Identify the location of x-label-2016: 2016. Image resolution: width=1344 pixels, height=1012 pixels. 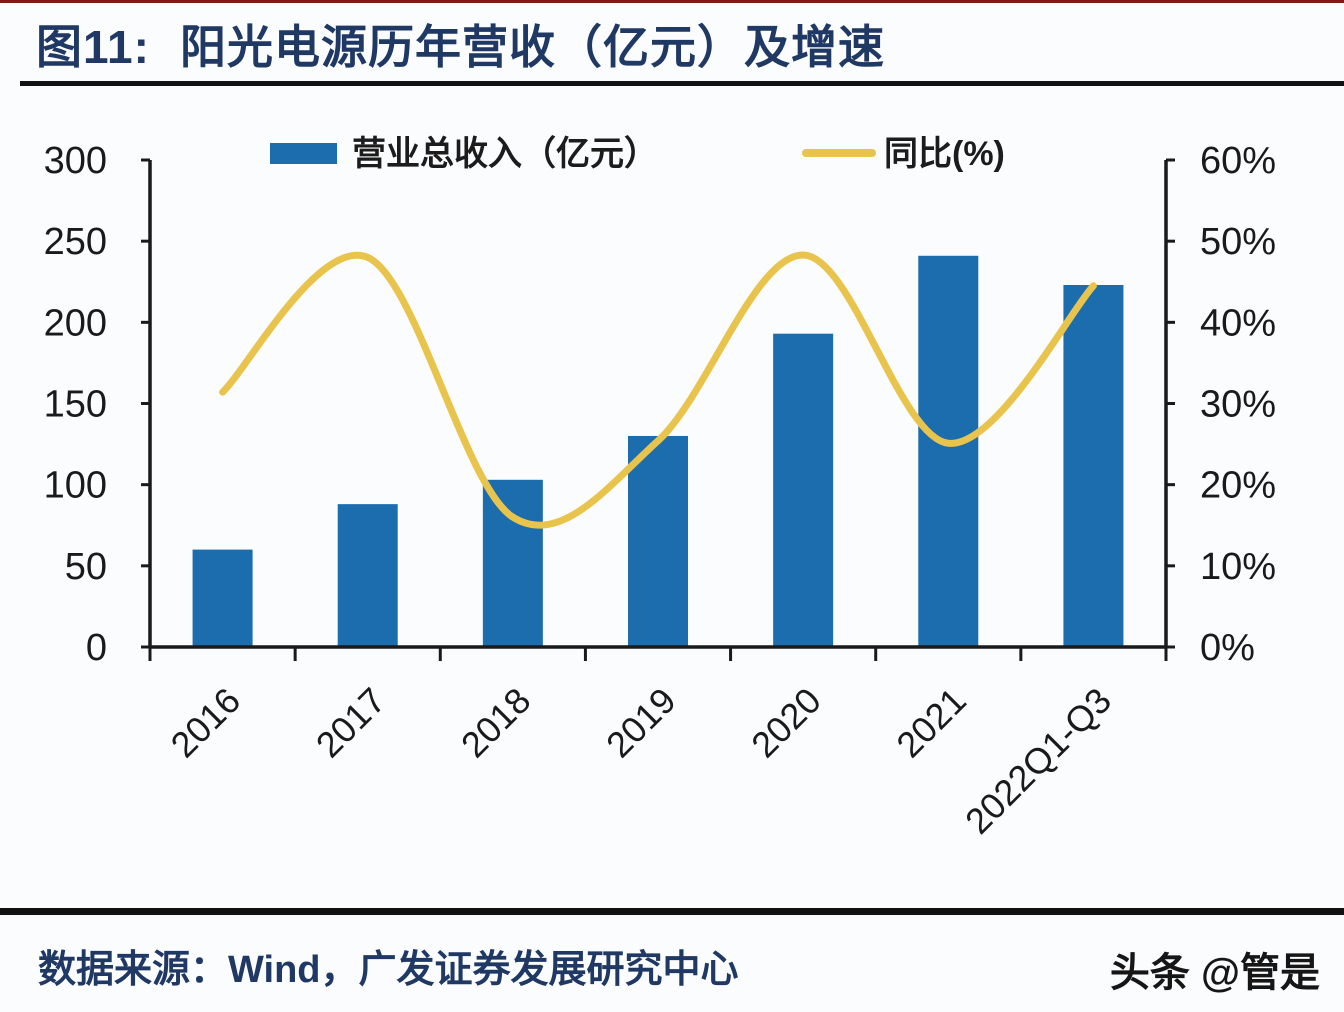
(206, 723).